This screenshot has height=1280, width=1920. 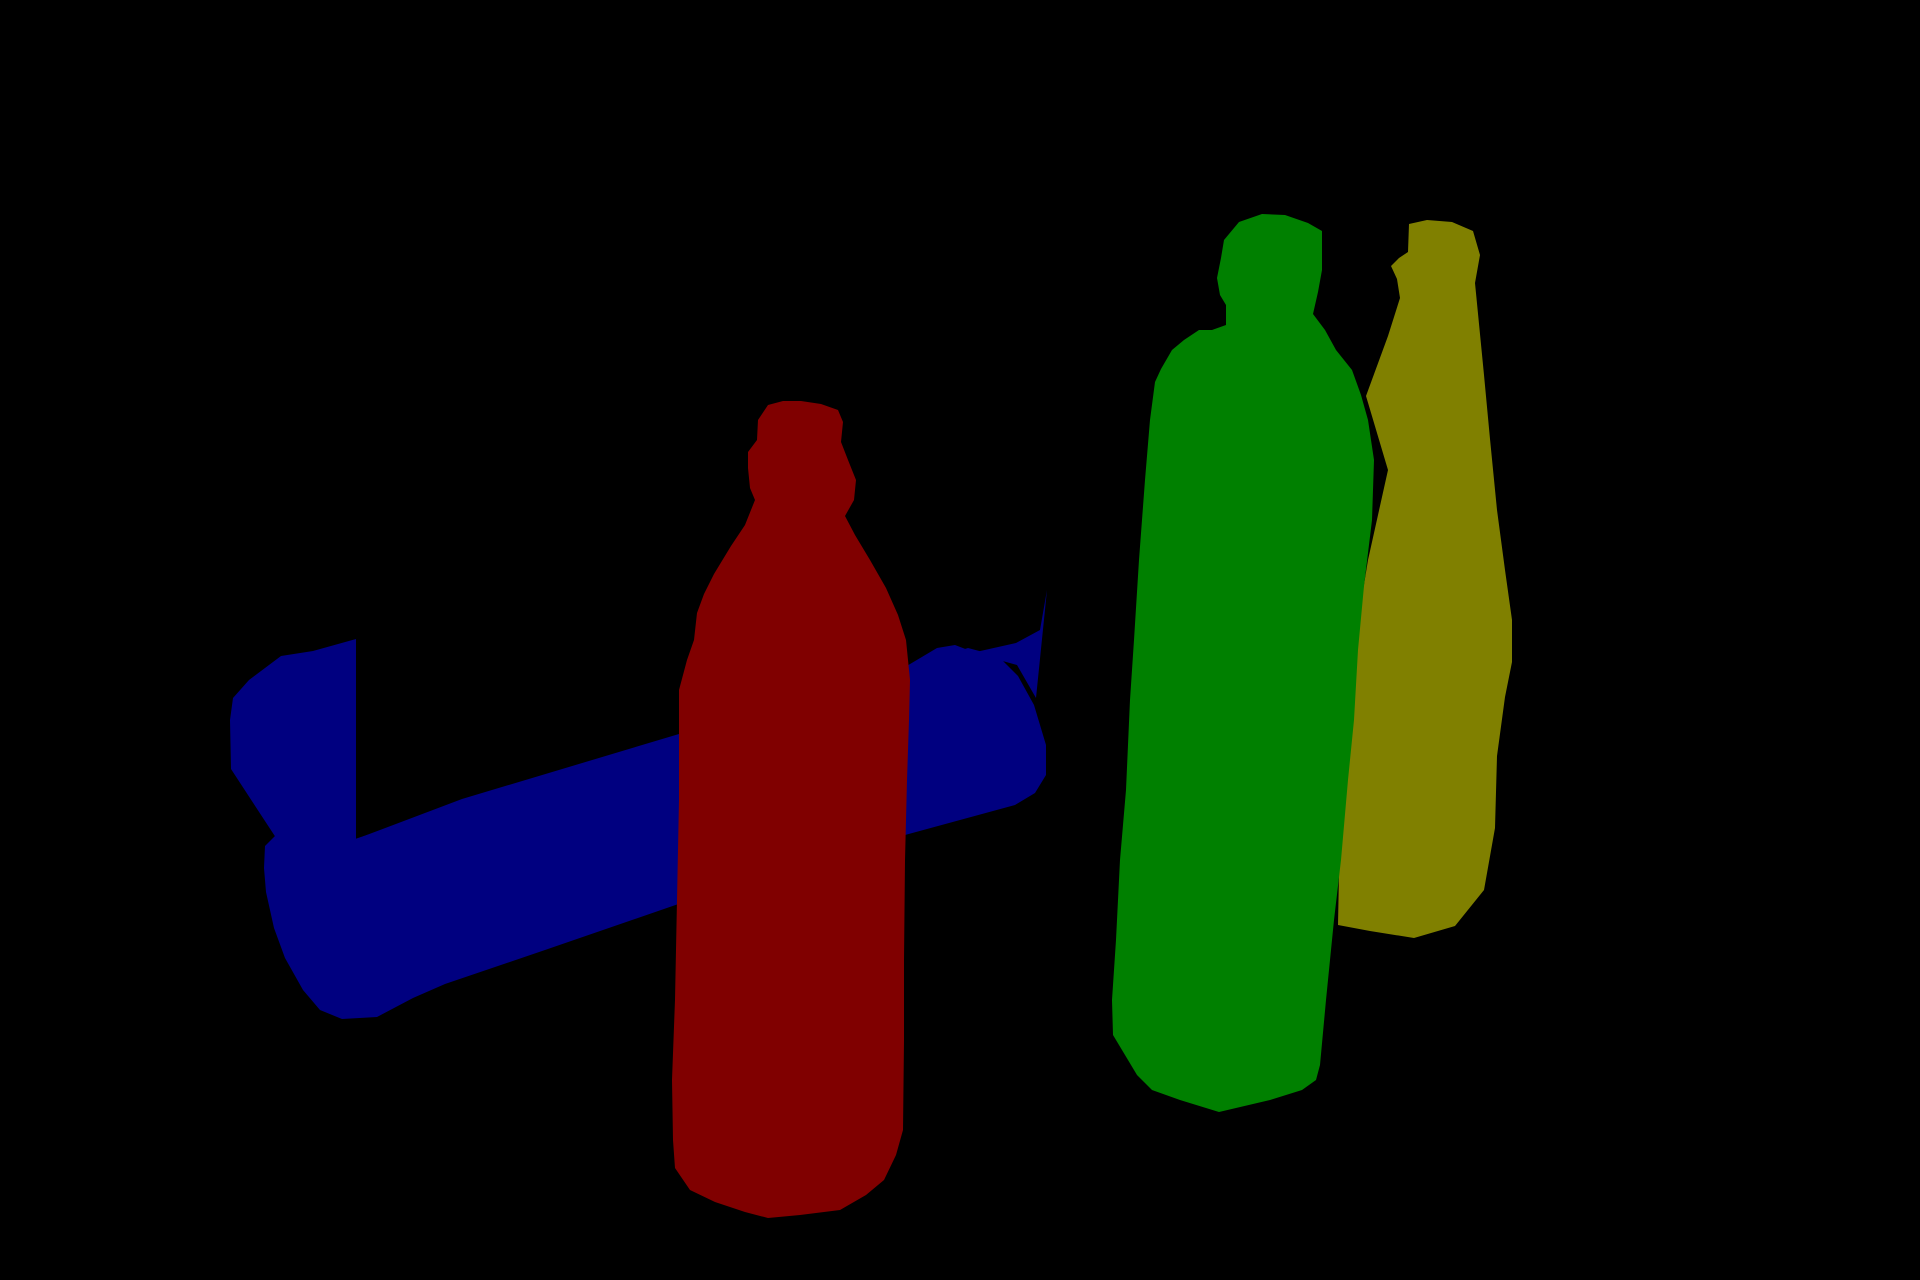 What do you see at coordinates (791, 809) in the screenshot?
I see `red-bottle-body` at bounding box center [791, 809].